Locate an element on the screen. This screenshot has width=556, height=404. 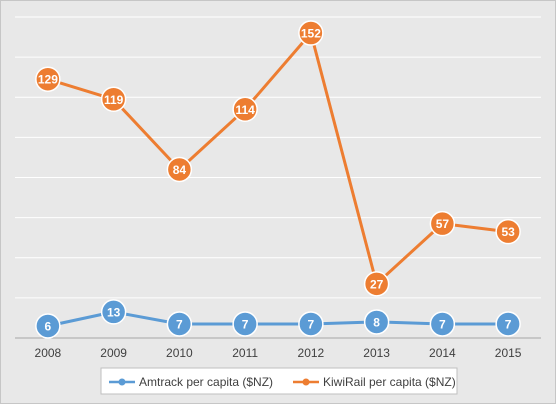
x-tick-label: 2014 is located at coordinates (442, 353).